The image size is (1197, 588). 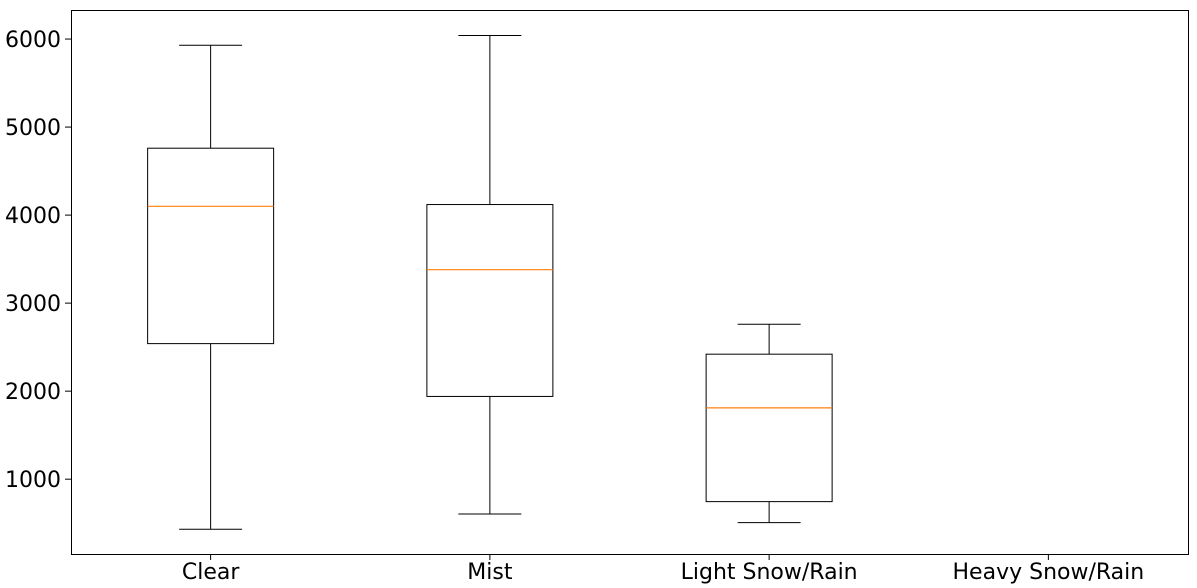 I want to click on y-tick-label: 6000, so click(x=33, y=40).